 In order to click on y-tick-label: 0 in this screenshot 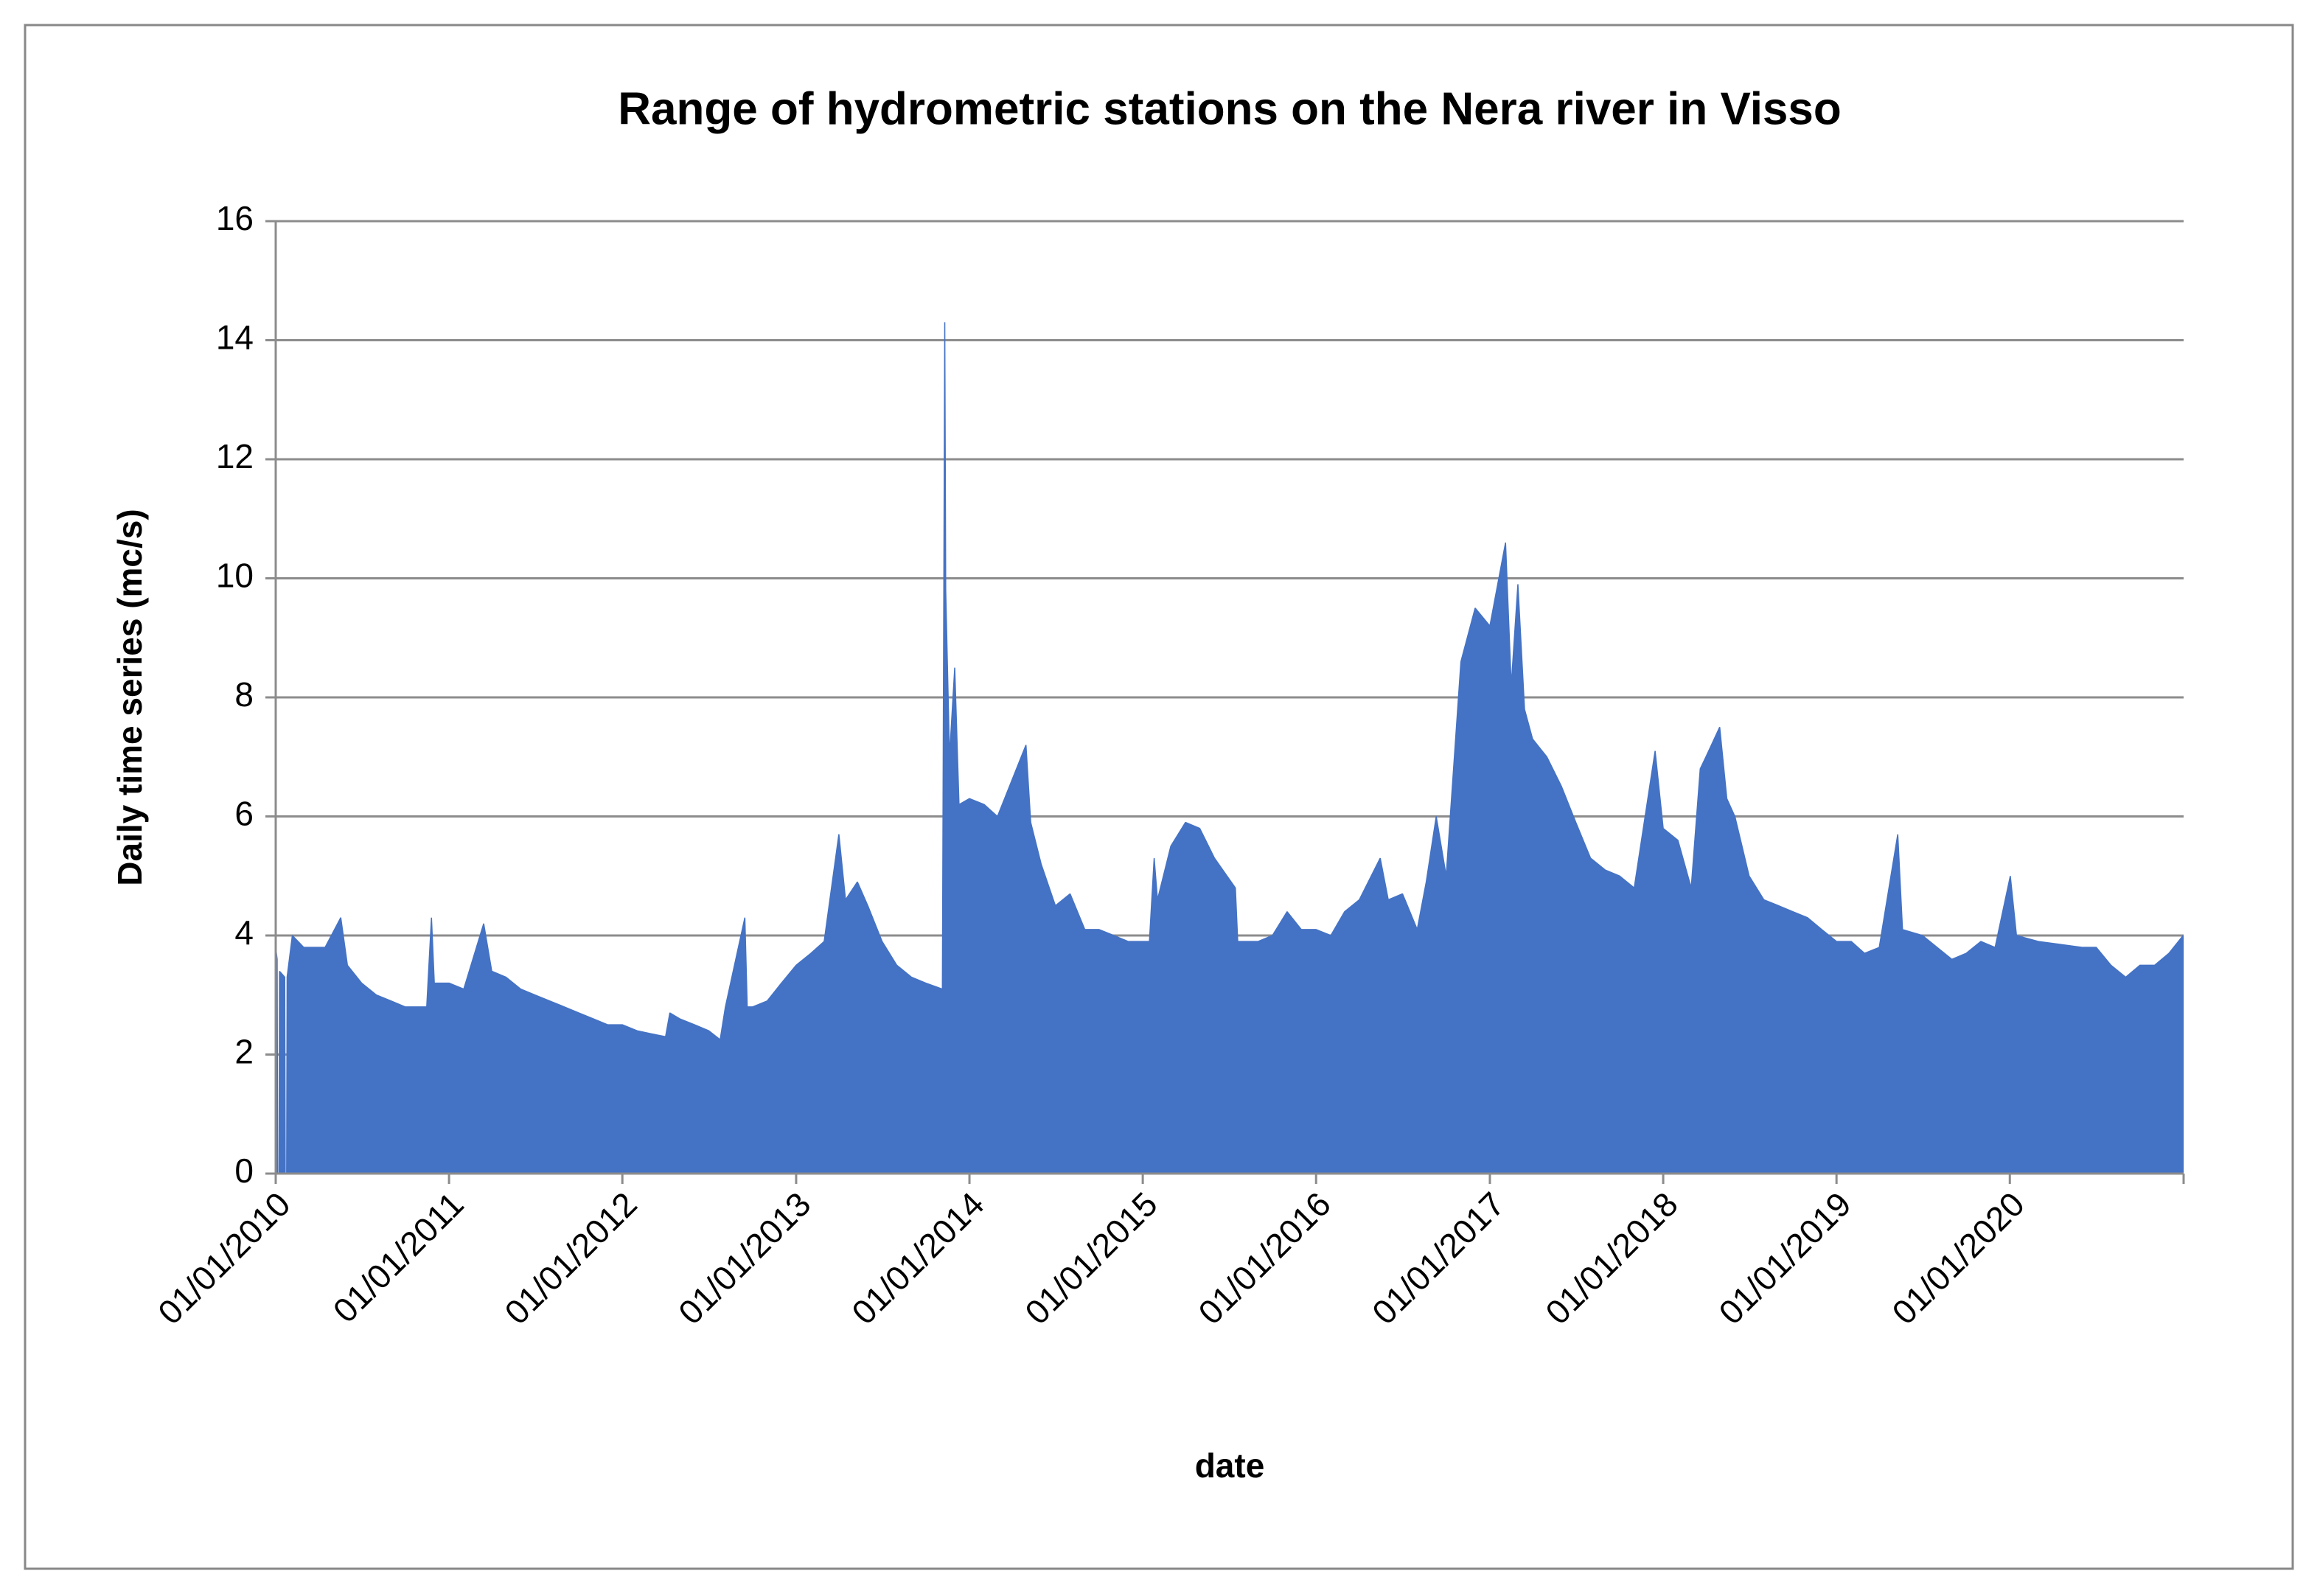, I will do `click(244, 1171)`.